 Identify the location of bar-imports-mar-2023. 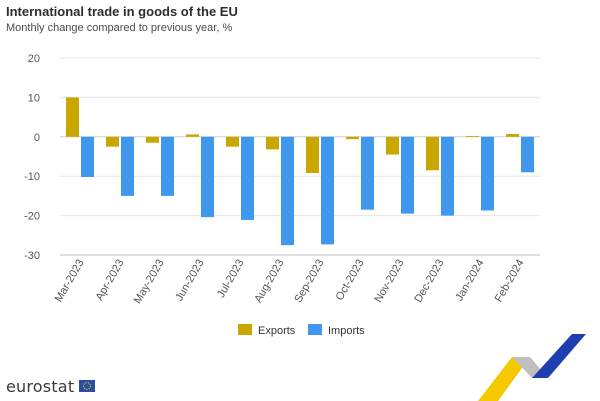
(87, 156).